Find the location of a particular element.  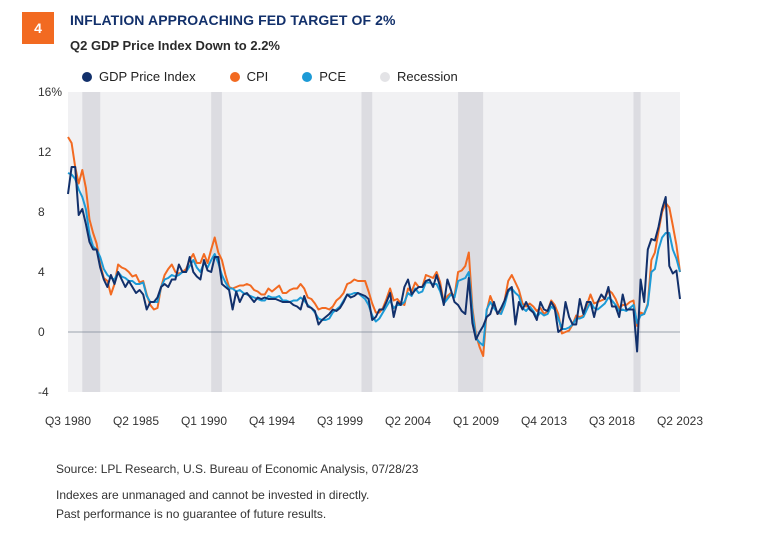

x-tick-label: Q4 2013 is located at coordinates (544, 421).